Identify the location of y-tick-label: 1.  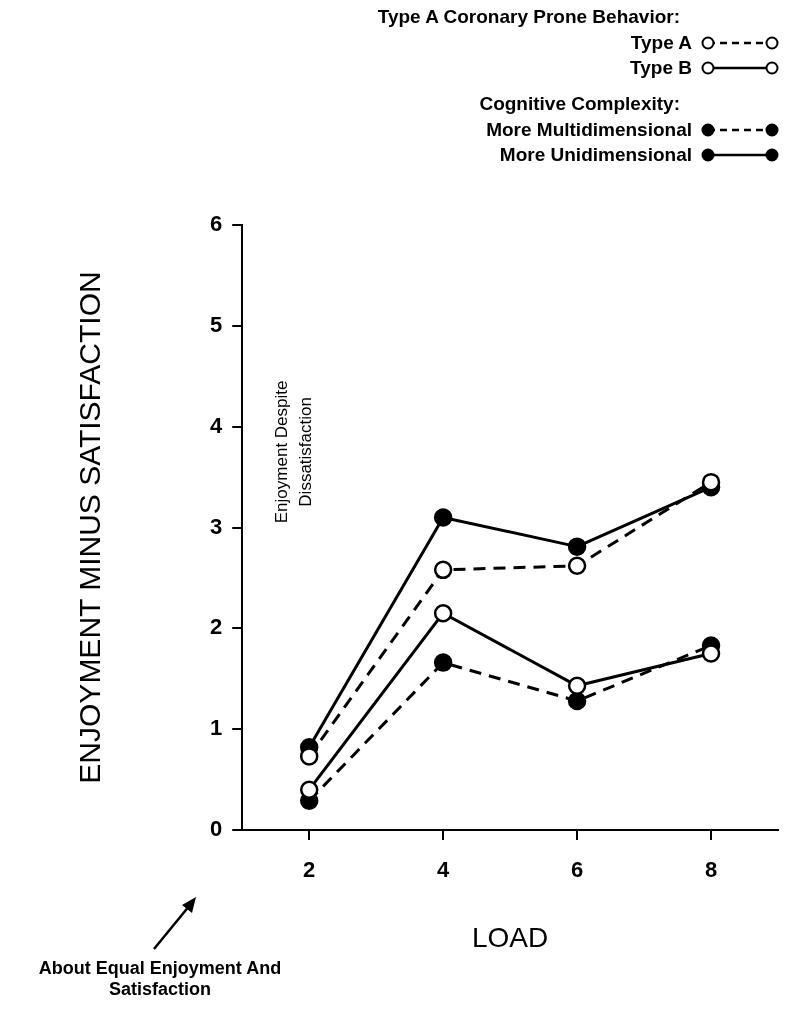
(216, 728).